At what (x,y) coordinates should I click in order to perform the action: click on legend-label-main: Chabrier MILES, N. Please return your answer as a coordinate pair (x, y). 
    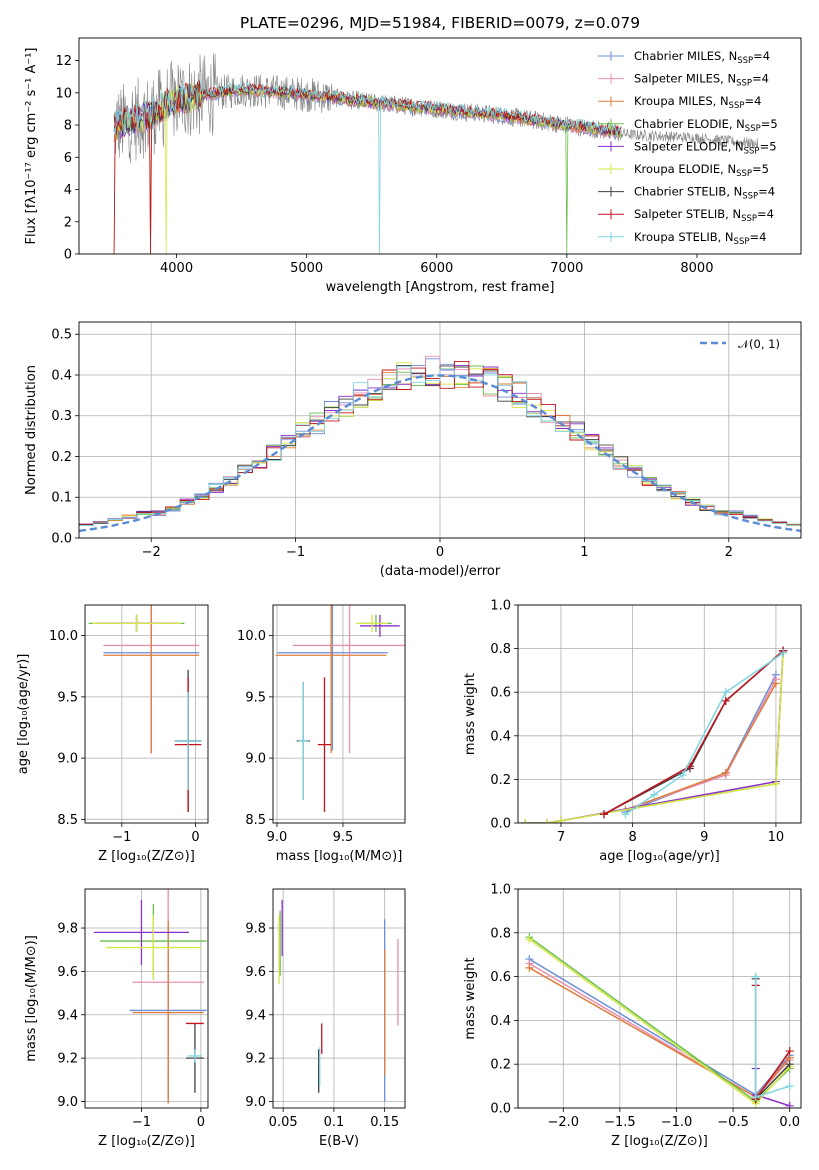
    Looking at the image, I should click on (685, 56).